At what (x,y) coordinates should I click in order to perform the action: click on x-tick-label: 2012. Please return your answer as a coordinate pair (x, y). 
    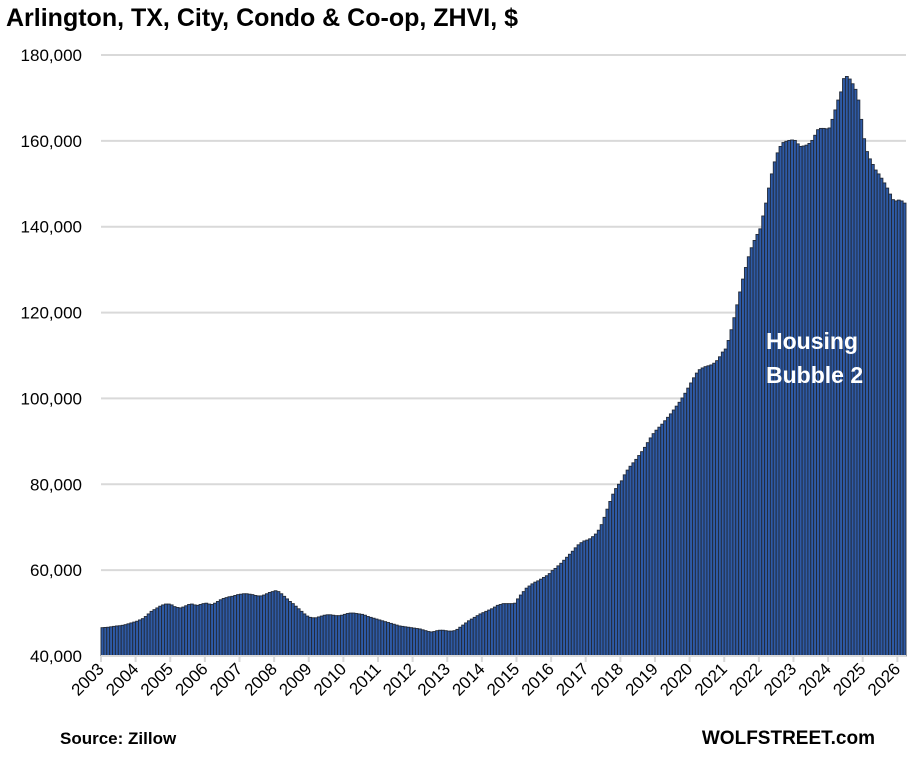
    Looking at the image, I should click on (399, 679).